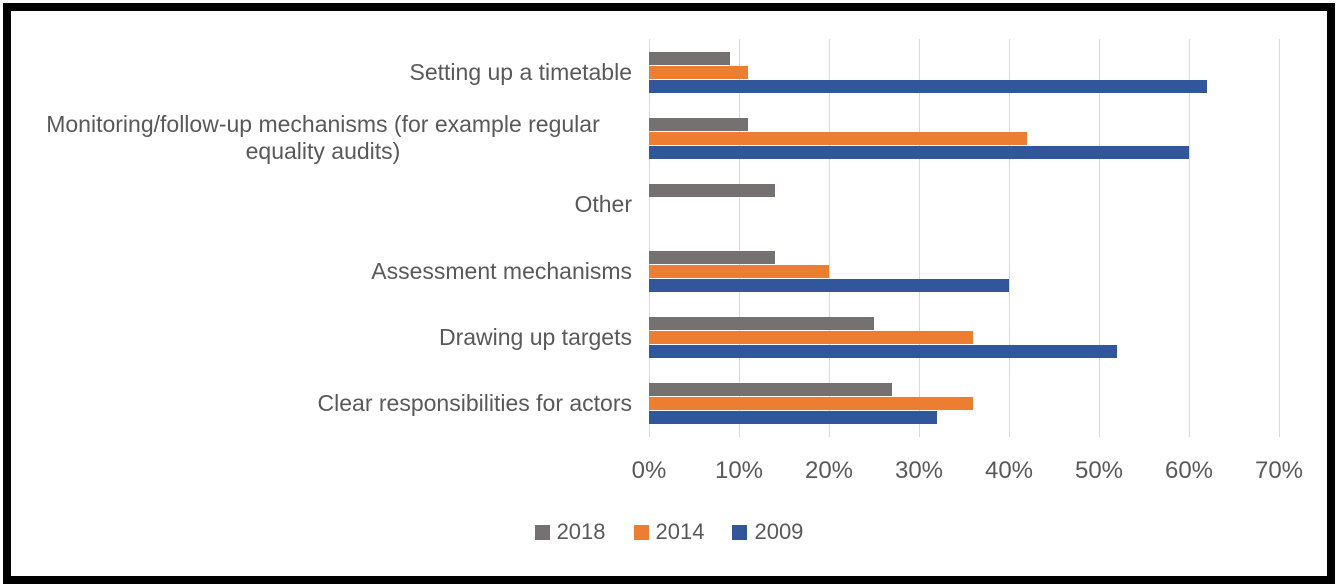  Describe the element at coordinates (542, 532) in the screenshot. I see `legend-swatch-2018` at that location.